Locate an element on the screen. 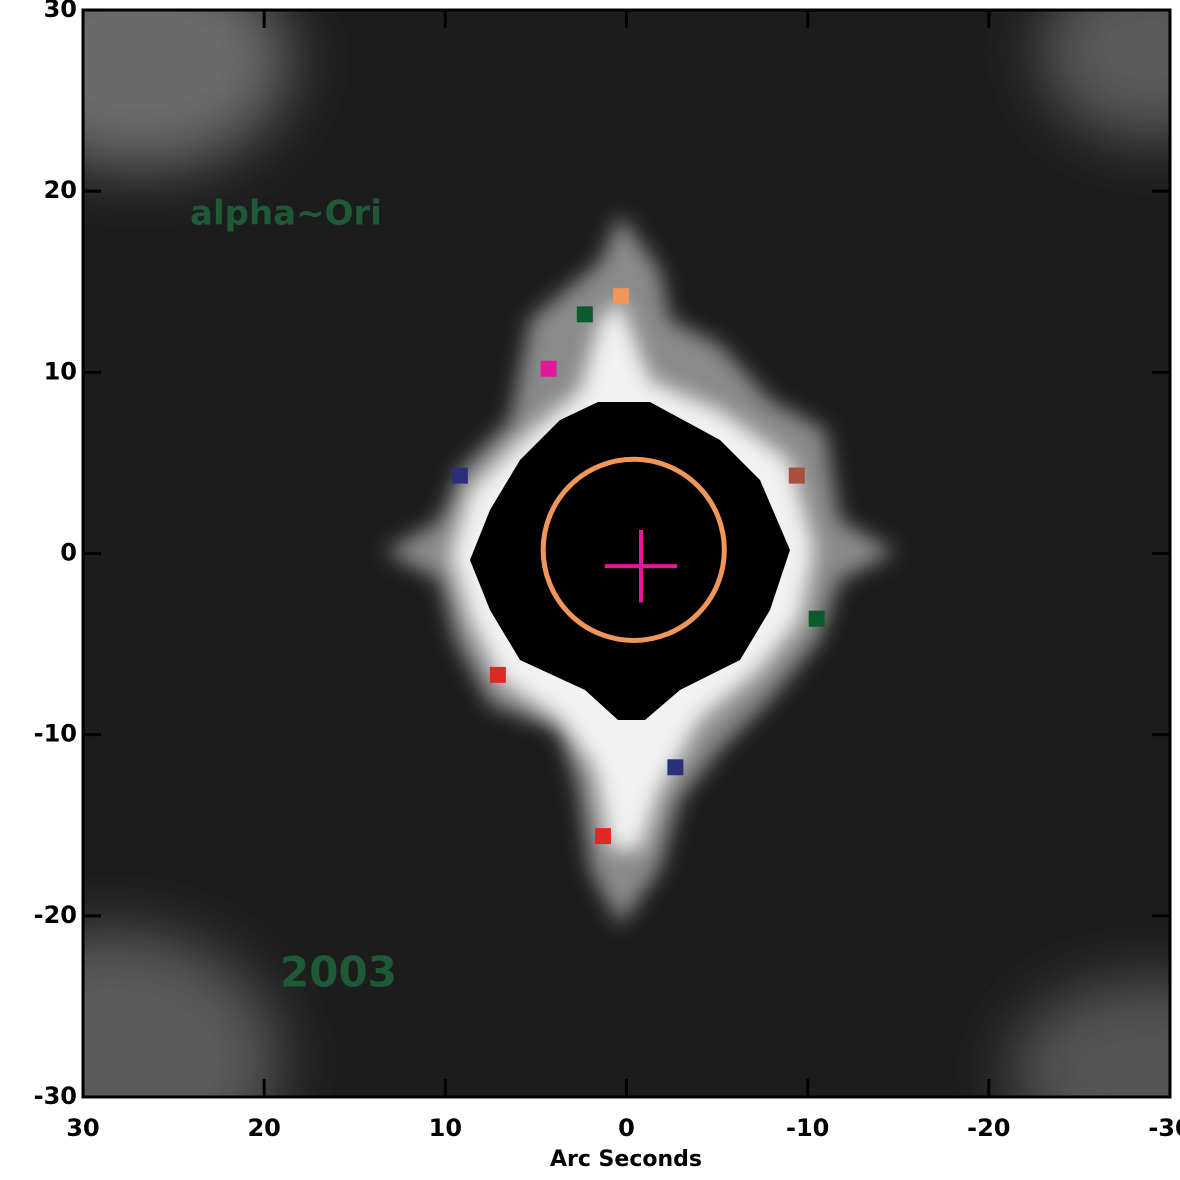 This screenshot has width=1180, height=1180. annotation: 2003 is located at coordinates (338, 972).